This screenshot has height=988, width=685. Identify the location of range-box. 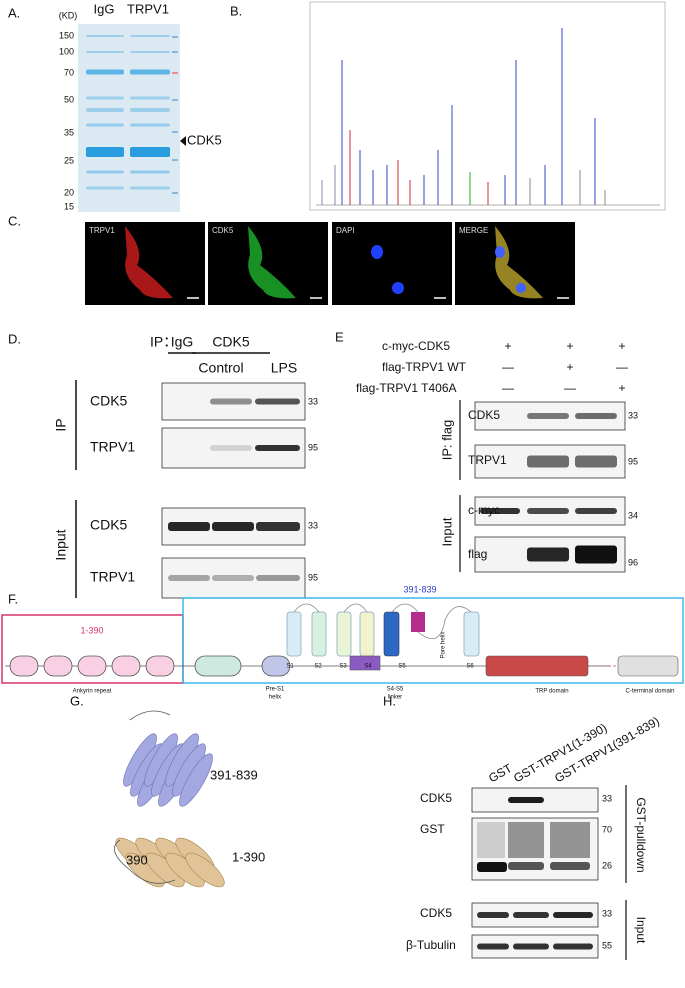
(433, 640).